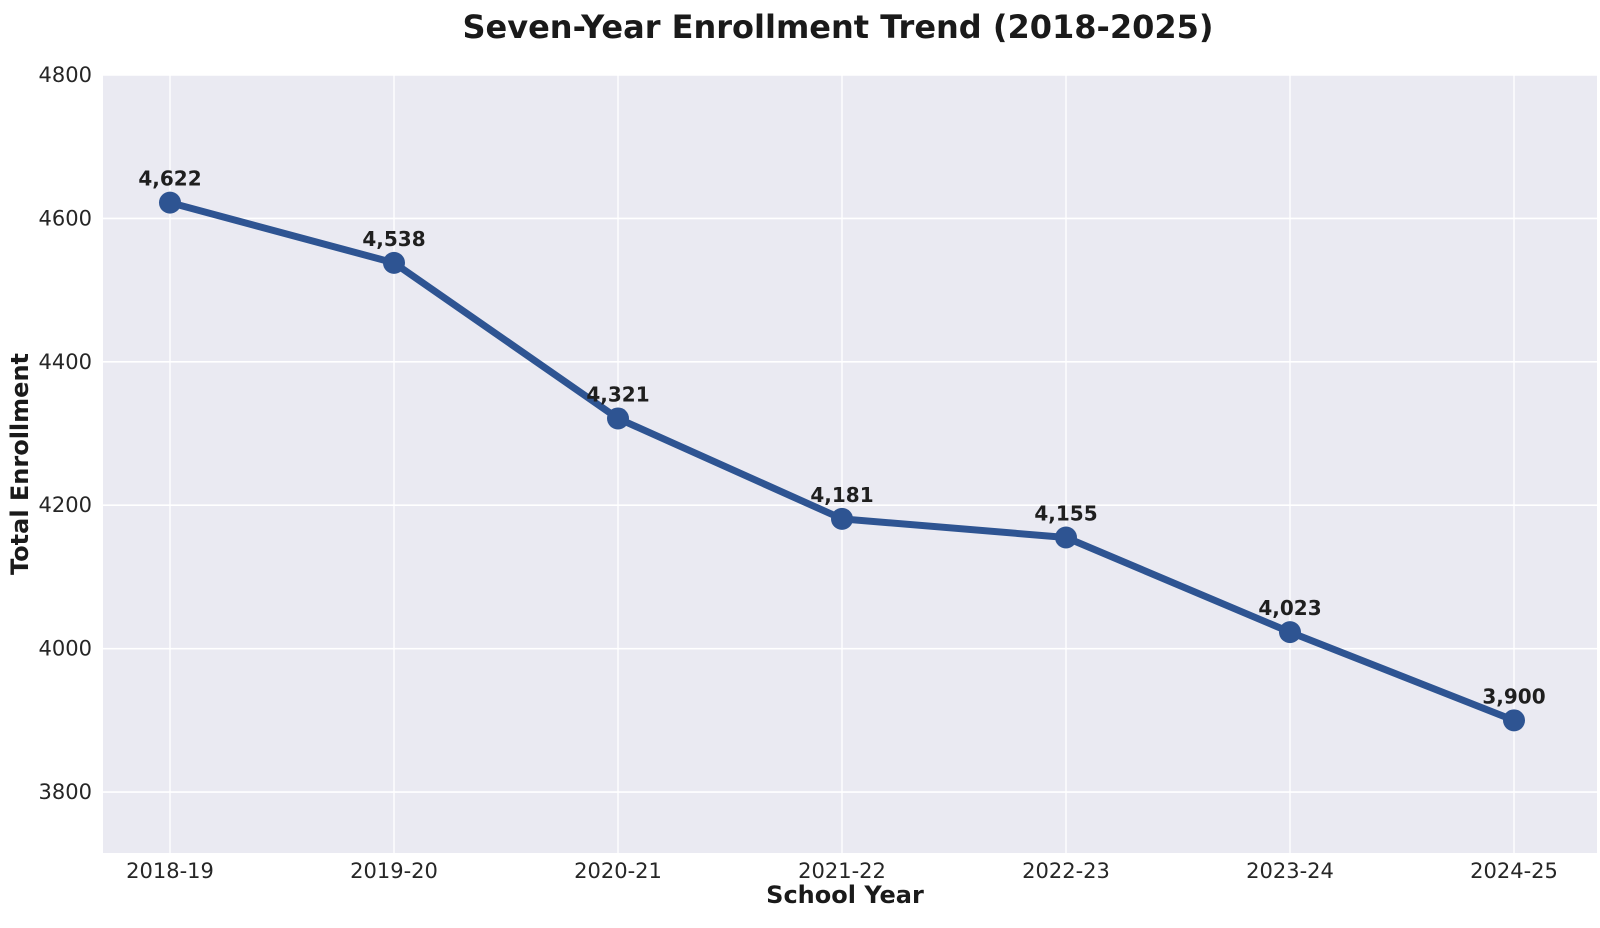 The height and width of the screenshot is (928, 1600). What do you see at coordinates (1066, 871) in the screenshot?
I see `x-tick-label: 2022-23` at bounding box center [1066, 871].